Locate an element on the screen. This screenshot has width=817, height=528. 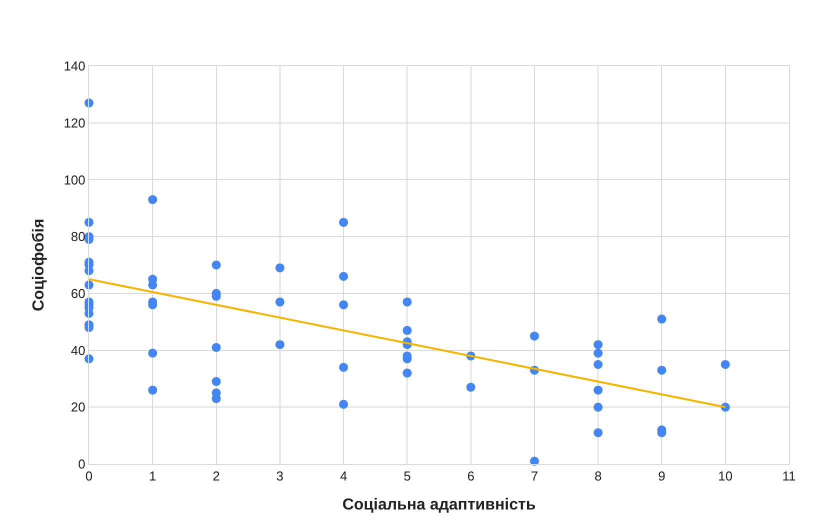
x-tick-label: 2 is located at coordinates (216, 476).